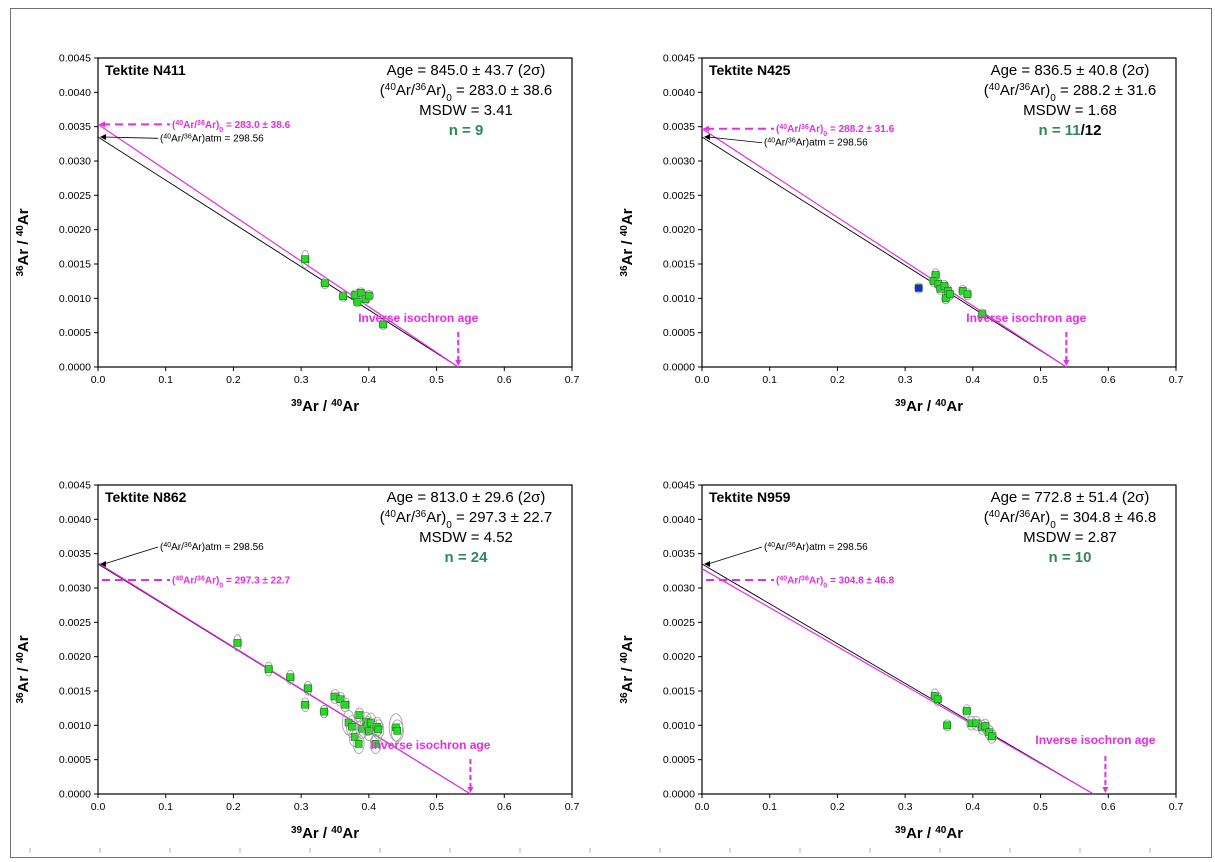  What do you see at coordinates (145, 70) in the screenshot?
I see `chart-title: Tektite N411` at bounding box center [145, 70].